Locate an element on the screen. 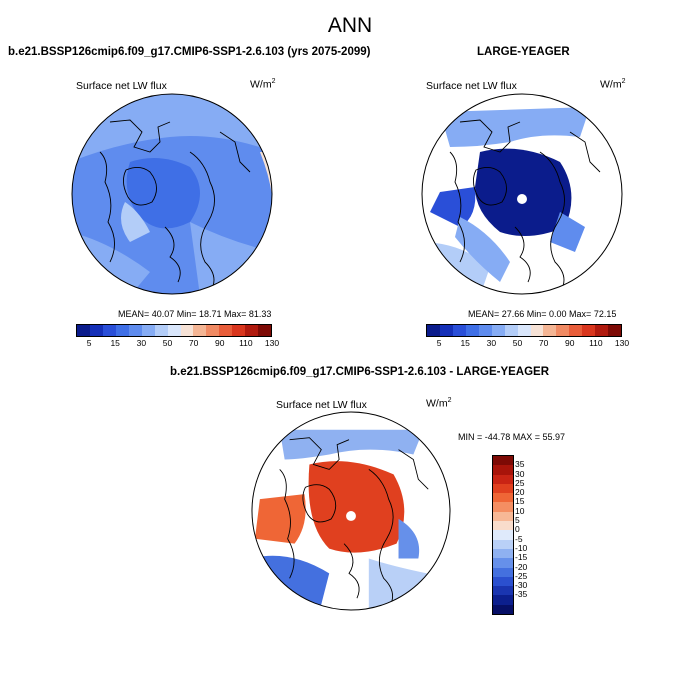 Image resolution: width=700 pixels, height=700 pixels. left-colorbar-ticks: 5 15 30 50 70 90 110 130 is located at coordinates (177, 344).